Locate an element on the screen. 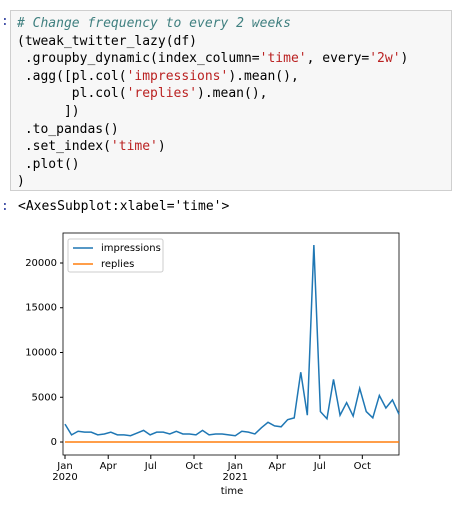  y-tick-label: 15000 is located at coordinates (41, 308).